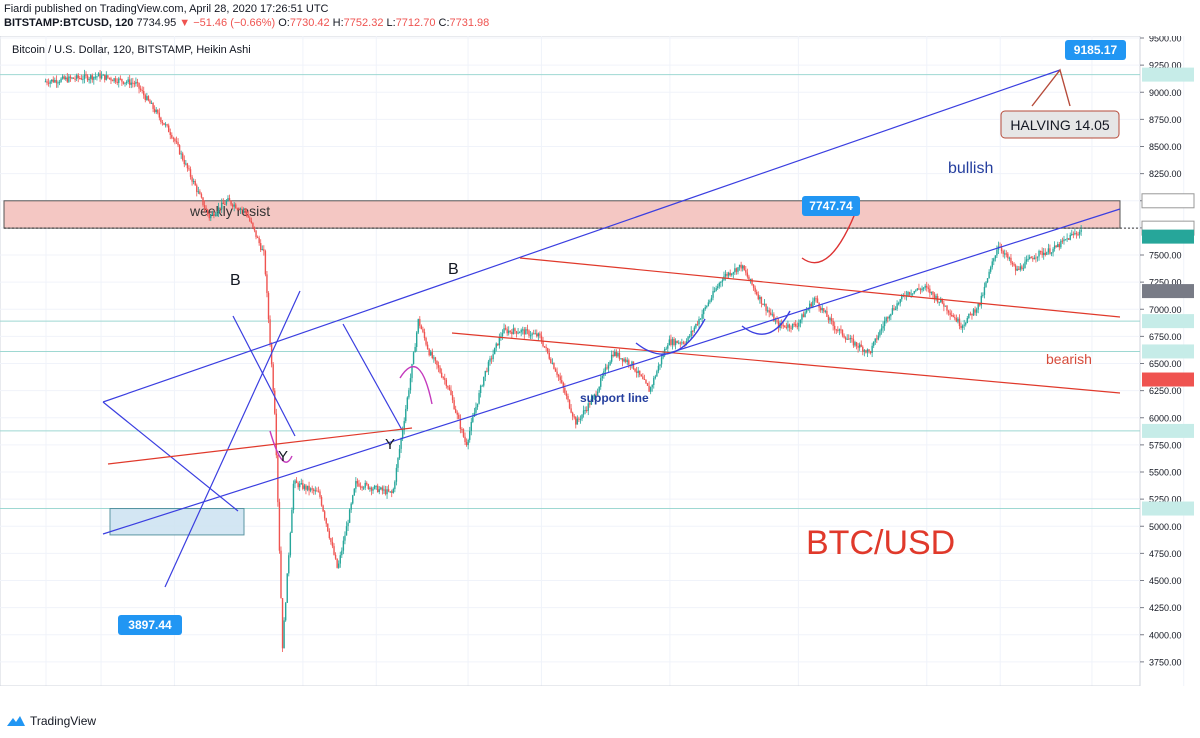  What do you see at coordinates (880, 543) in the screenshot?
I see `pair-label: BTC/USD` at bounding box center [880, 543].